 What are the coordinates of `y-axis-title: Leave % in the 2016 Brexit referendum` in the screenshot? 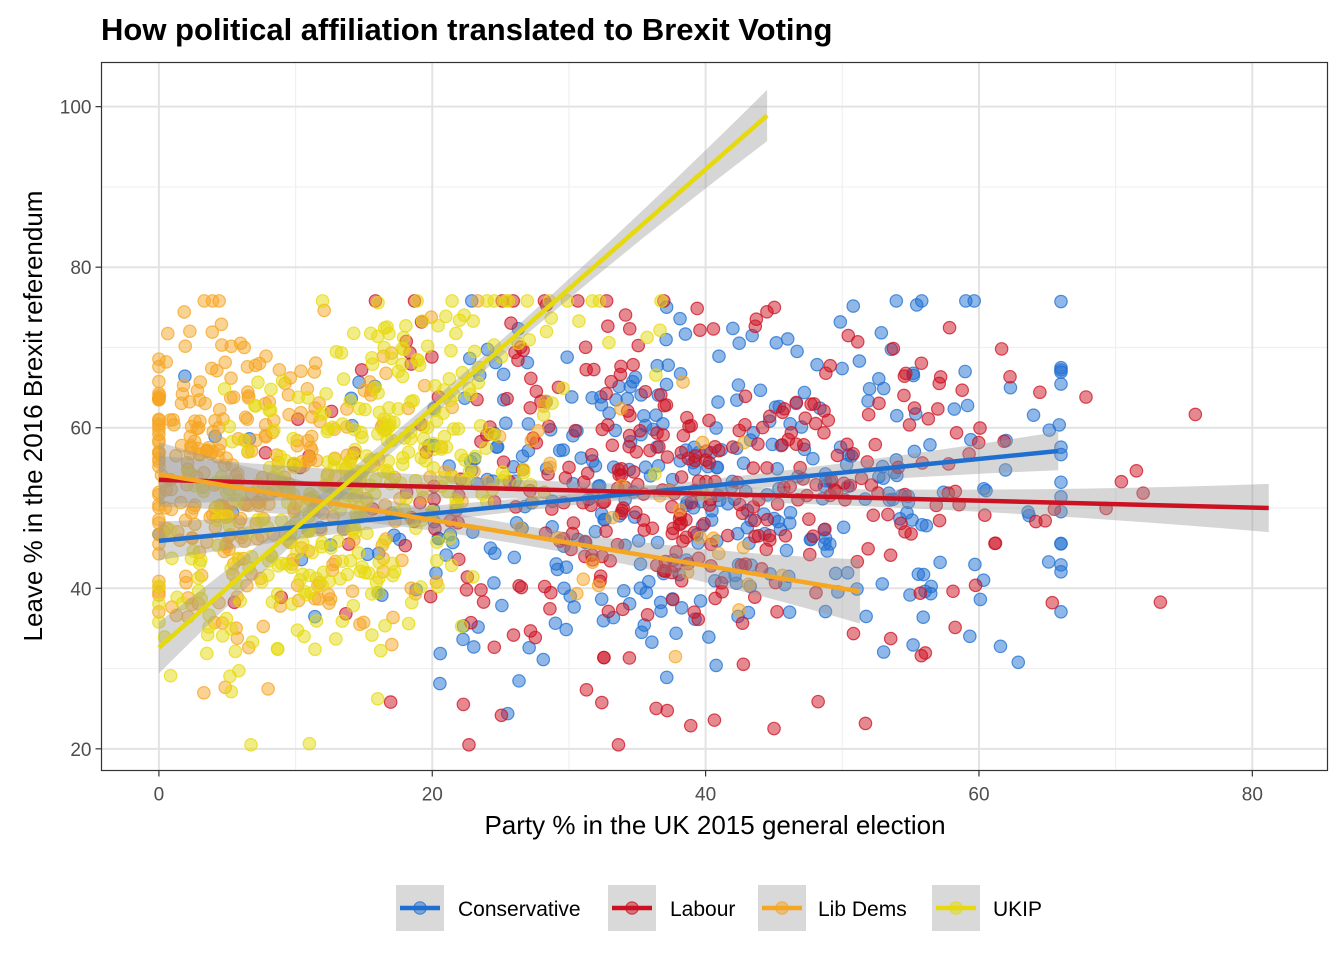 It's located at (33, 416).